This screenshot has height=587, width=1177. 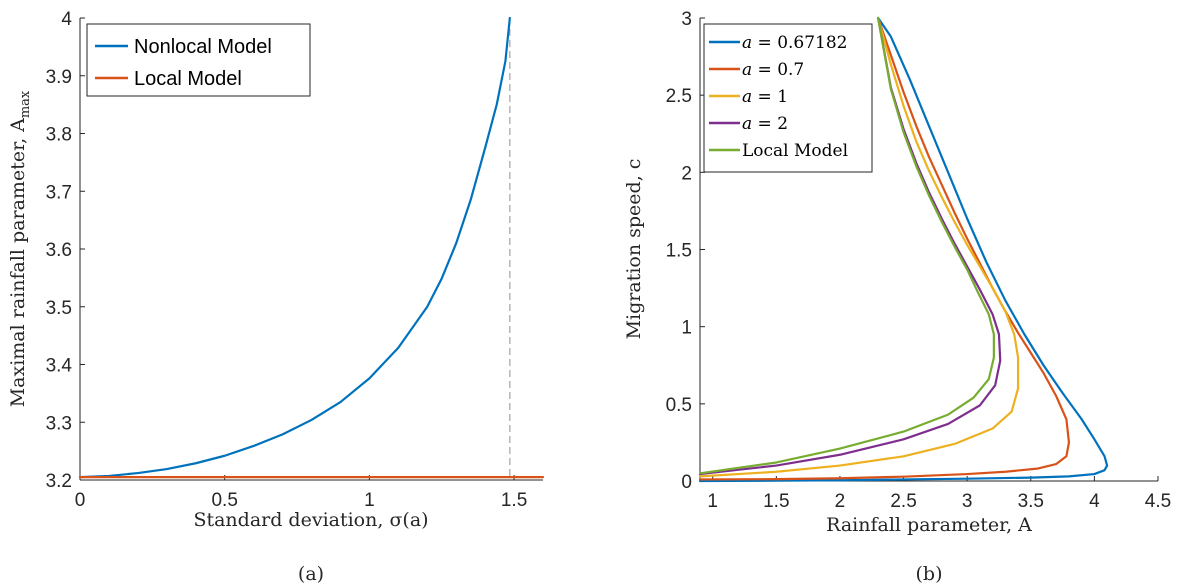 What do you see at coordinates (679, 96) in the screenshot?
I see `panel-b-y-tick-label: 2.5` at bounding box center [679, 96].